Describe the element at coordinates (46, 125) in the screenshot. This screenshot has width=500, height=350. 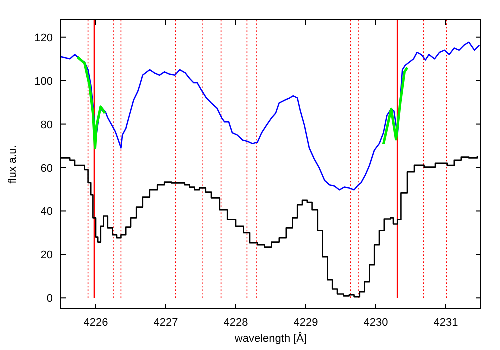
I see `y-tick-label: 80` at that location.